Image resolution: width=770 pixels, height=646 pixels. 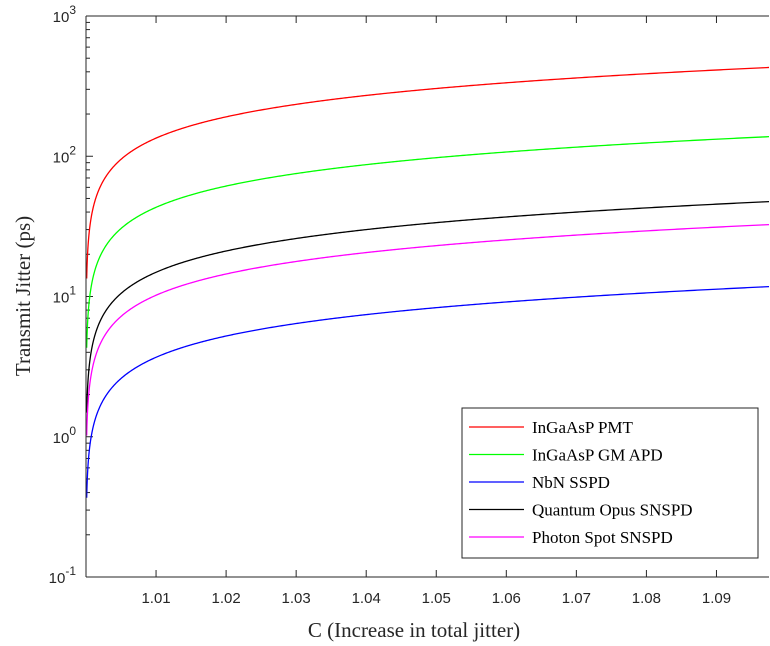 What do you see at coordinates (571, 482) in the screenshot?
I see `legend-label: NbN SSPD` at bounding box center [571, 482].